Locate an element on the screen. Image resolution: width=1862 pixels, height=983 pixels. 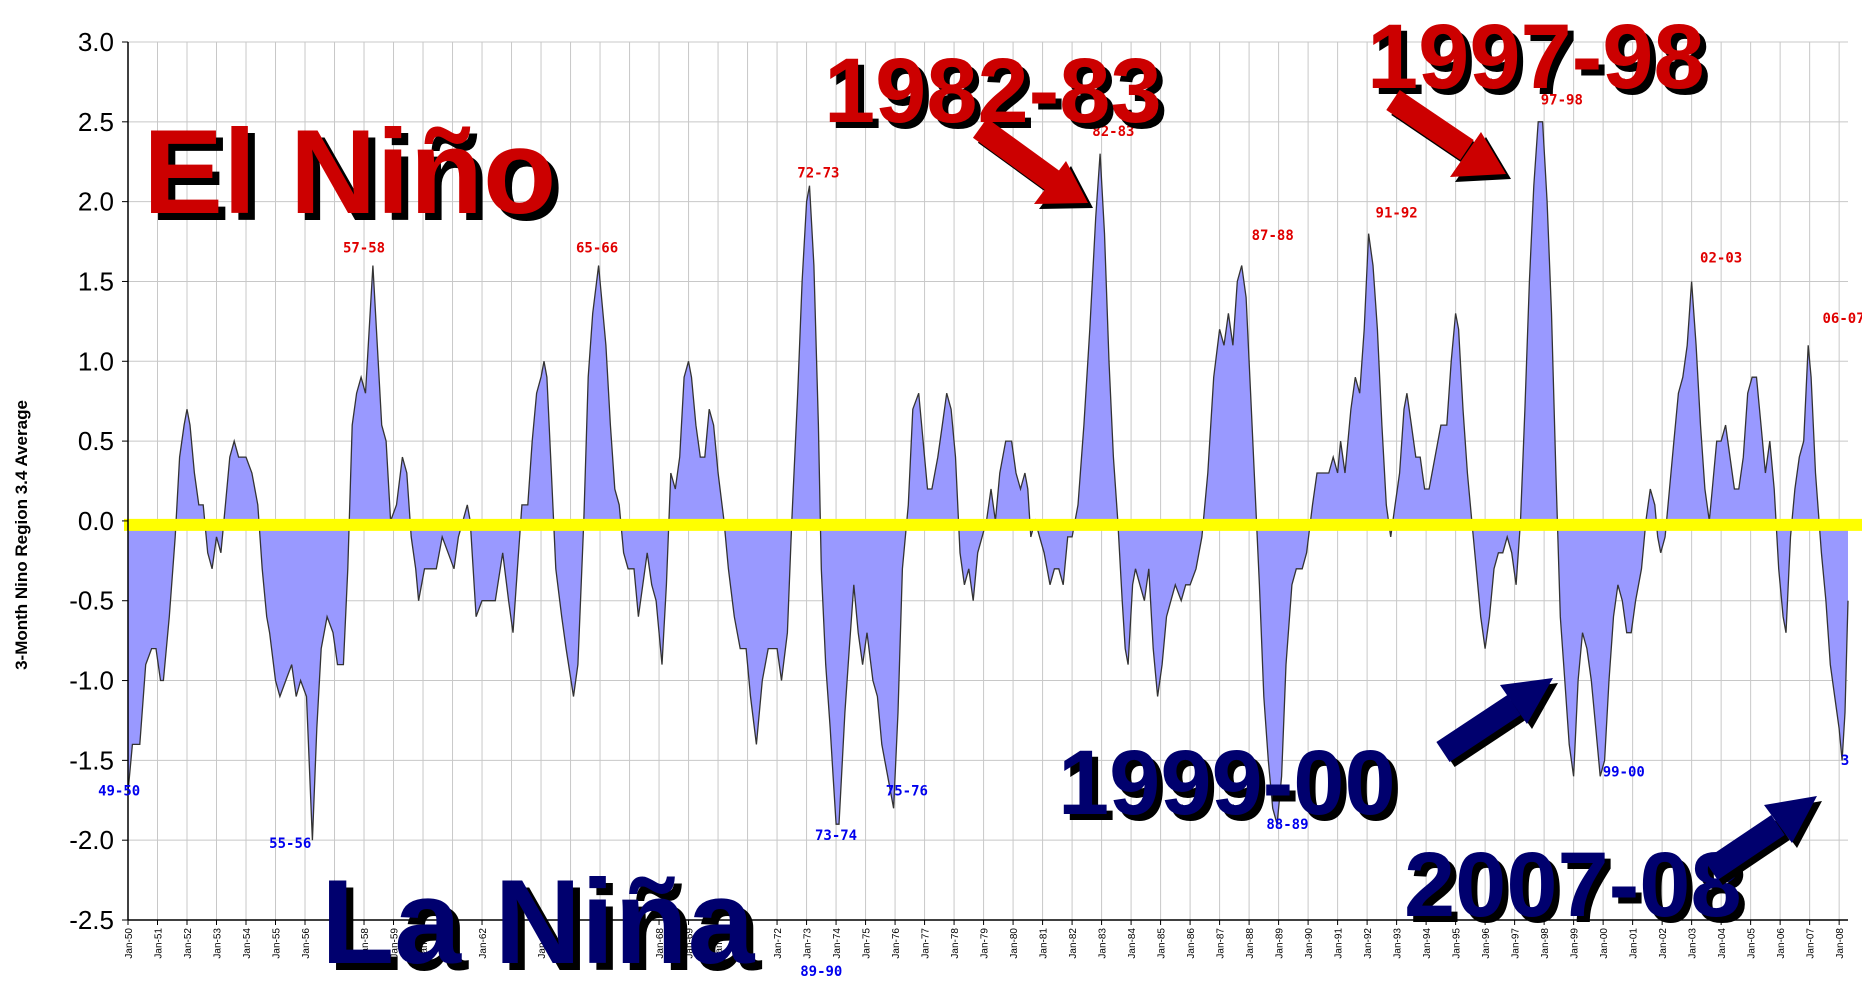
x-tick-label: Jan-59 is located at coordinates (395, 943).